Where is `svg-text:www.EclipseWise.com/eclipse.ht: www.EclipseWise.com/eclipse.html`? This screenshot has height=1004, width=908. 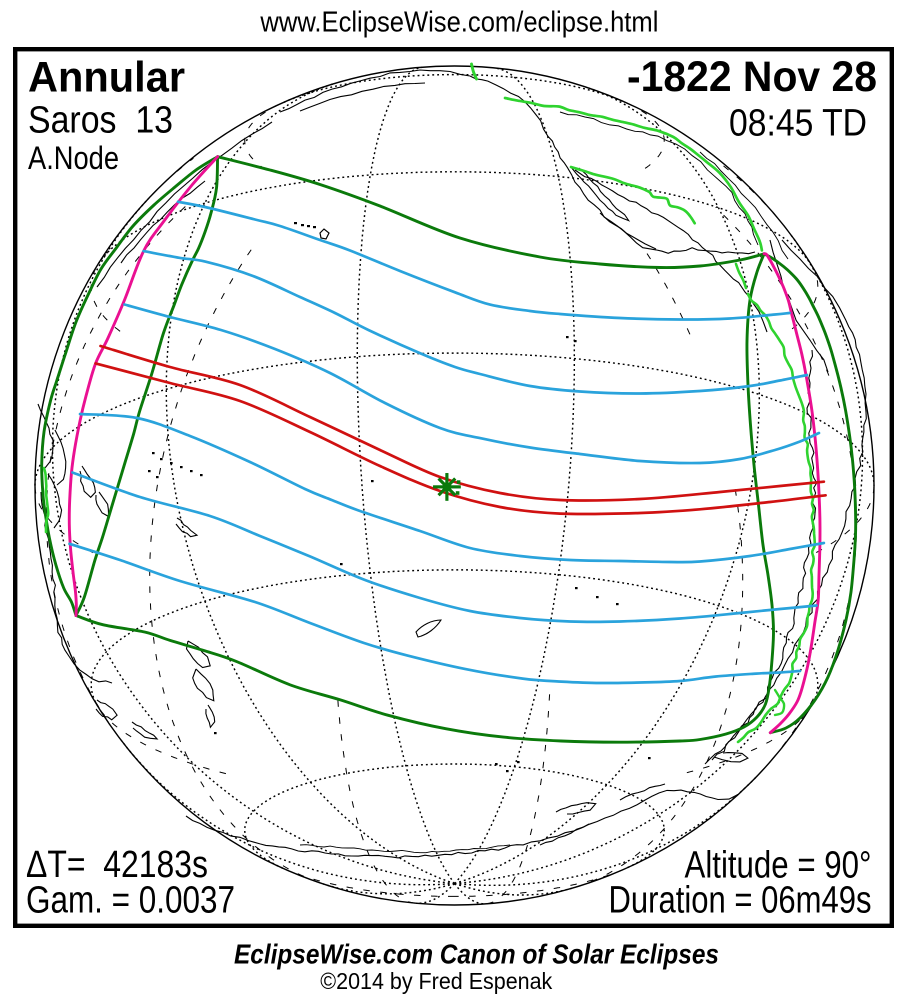 svg-text:www.EclipseWise.com/eclipse.ht: www.EclipseWise.com/eclipse.html is located at coordinates (459, 22).